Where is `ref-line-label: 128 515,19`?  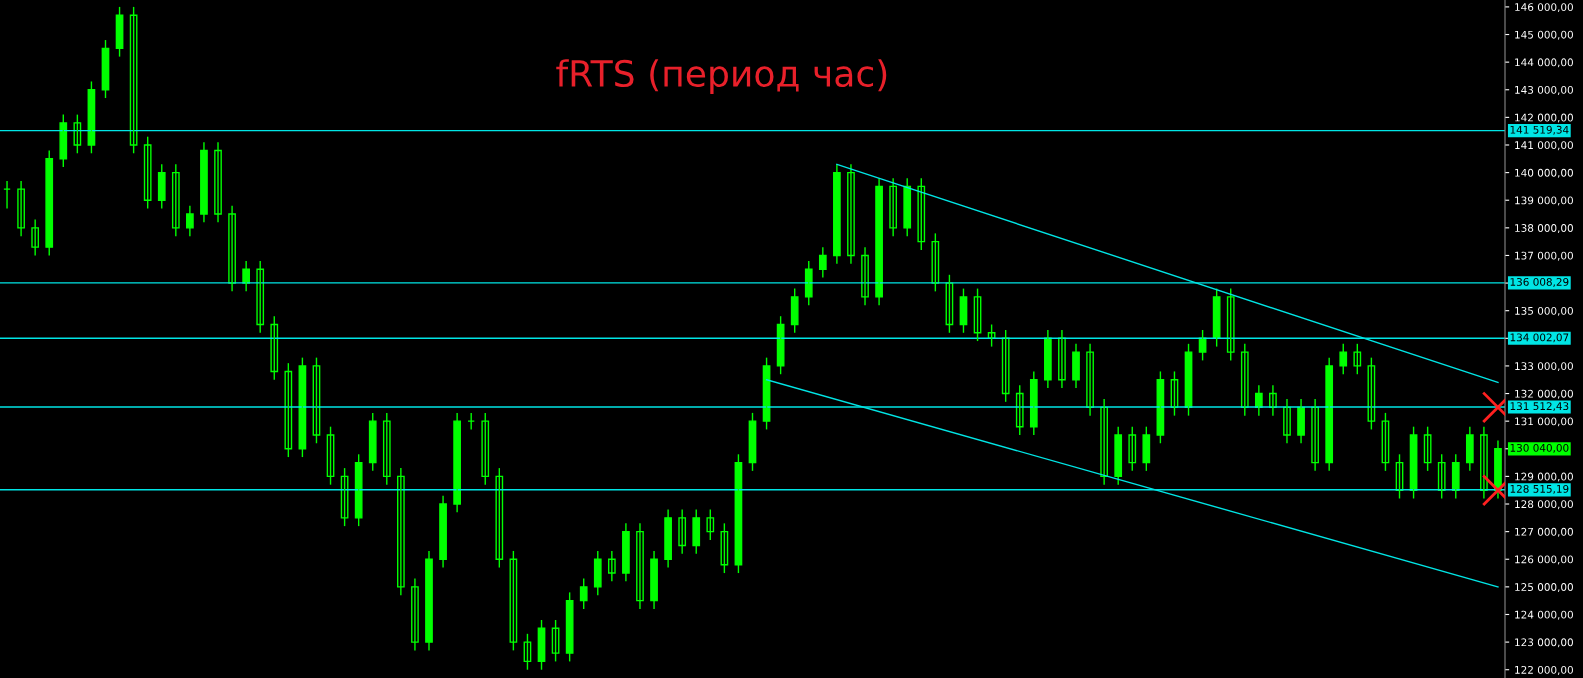 ref-line-label: 128 515,19 is located at coordinates (1539, 489).